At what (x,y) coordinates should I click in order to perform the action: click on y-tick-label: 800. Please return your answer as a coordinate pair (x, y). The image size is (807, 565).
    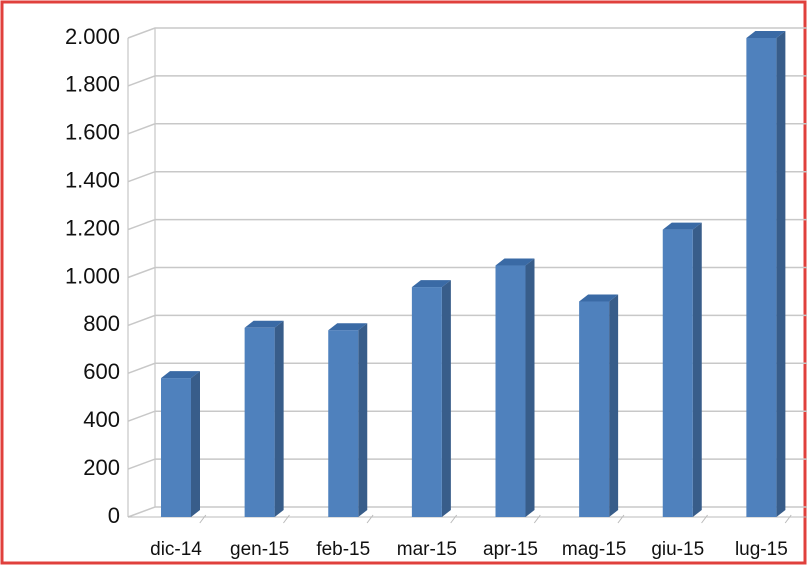
    Looking at the image, I should click on (101, 323).